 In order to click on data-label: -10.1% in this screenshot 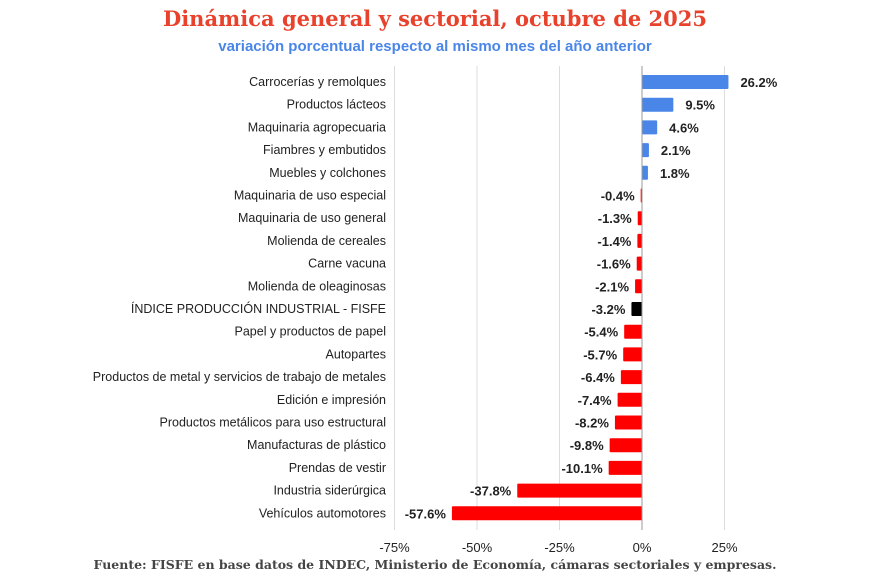, I will do `click(582, 468)`.